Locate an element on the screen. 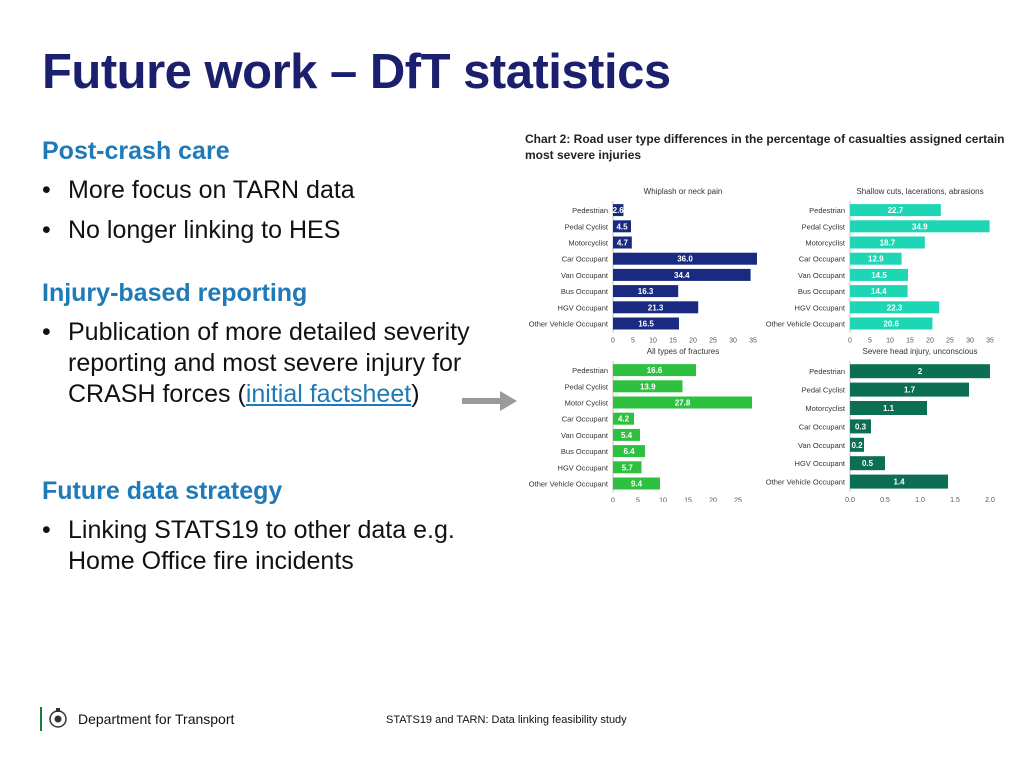 The width and height of the screenshot is (1024, 768). tick-label: 0.5 is located at coordinates (885, 499).